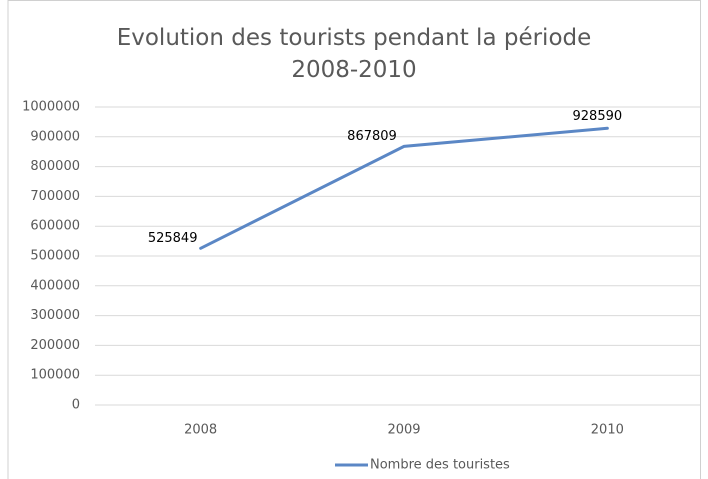  Describe the element at coordinates (55, 166) in the screenshot. I see `y-tick-label: 800000` at that location.